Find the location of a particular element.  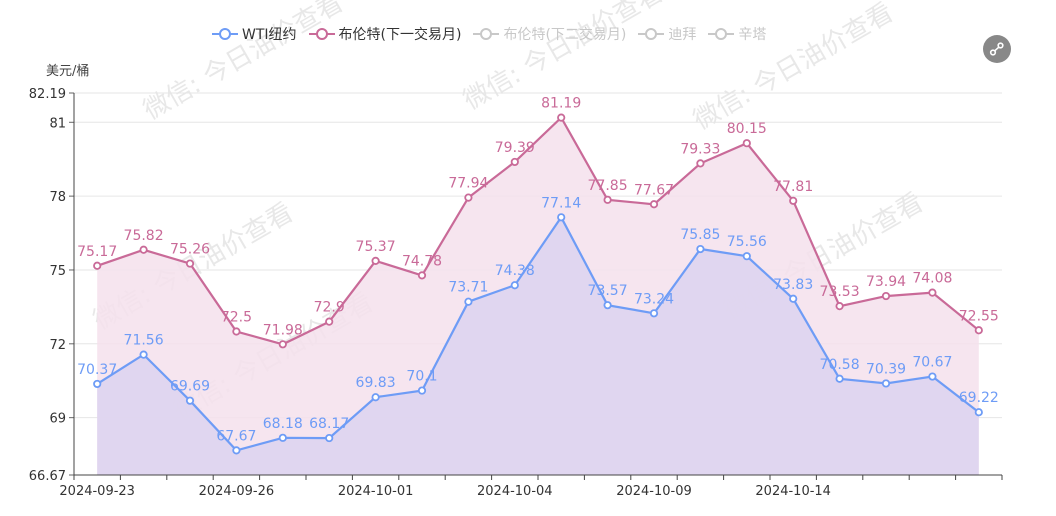

y-tick-label: 72 is located at coordinates (57, 345).